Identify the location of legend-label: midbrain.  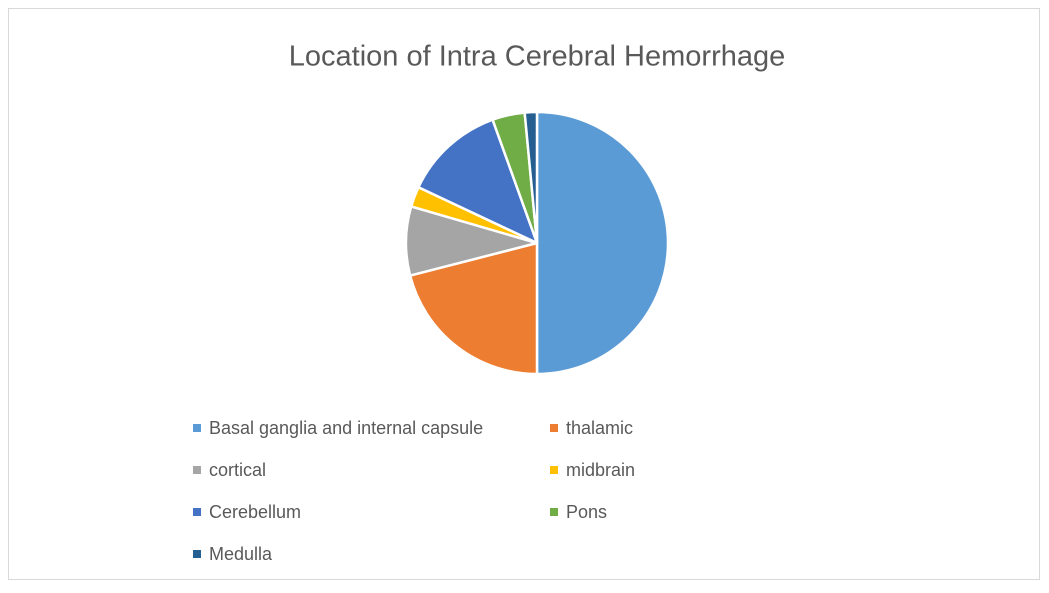
(600, 470).